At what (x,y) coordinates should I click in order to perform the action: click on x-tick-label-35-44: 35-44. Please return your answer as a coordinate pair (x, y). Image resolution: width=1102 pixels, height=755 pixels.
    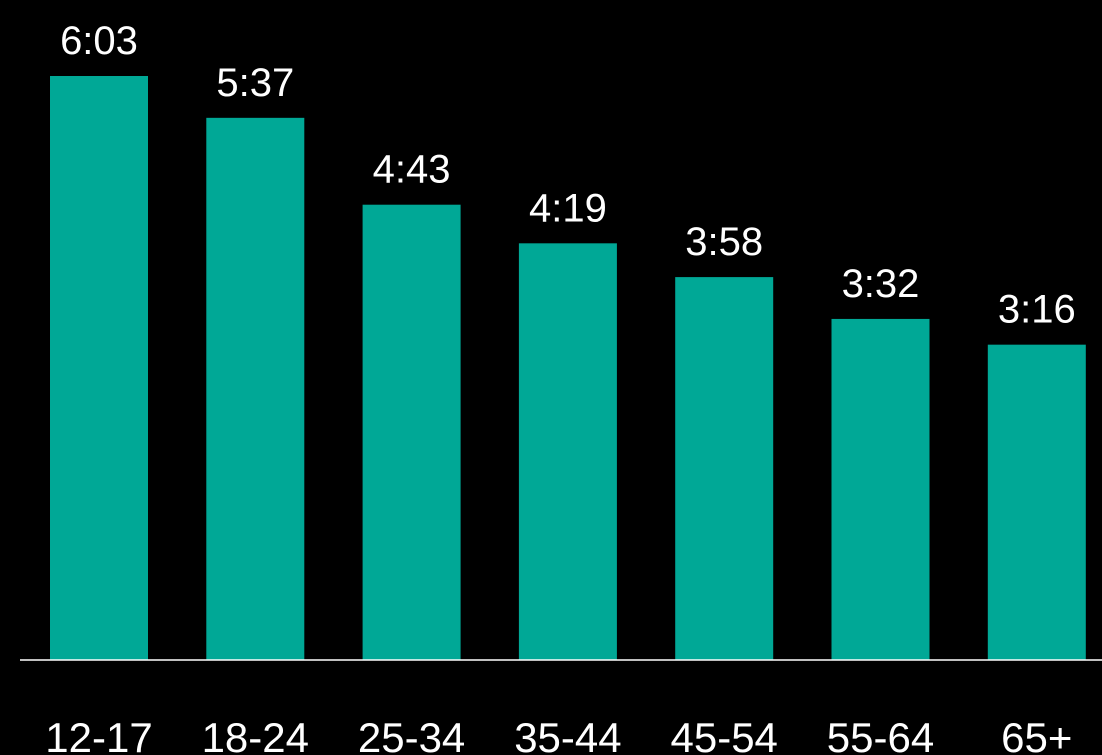
    Looking at the image, I should click on (567, 734).